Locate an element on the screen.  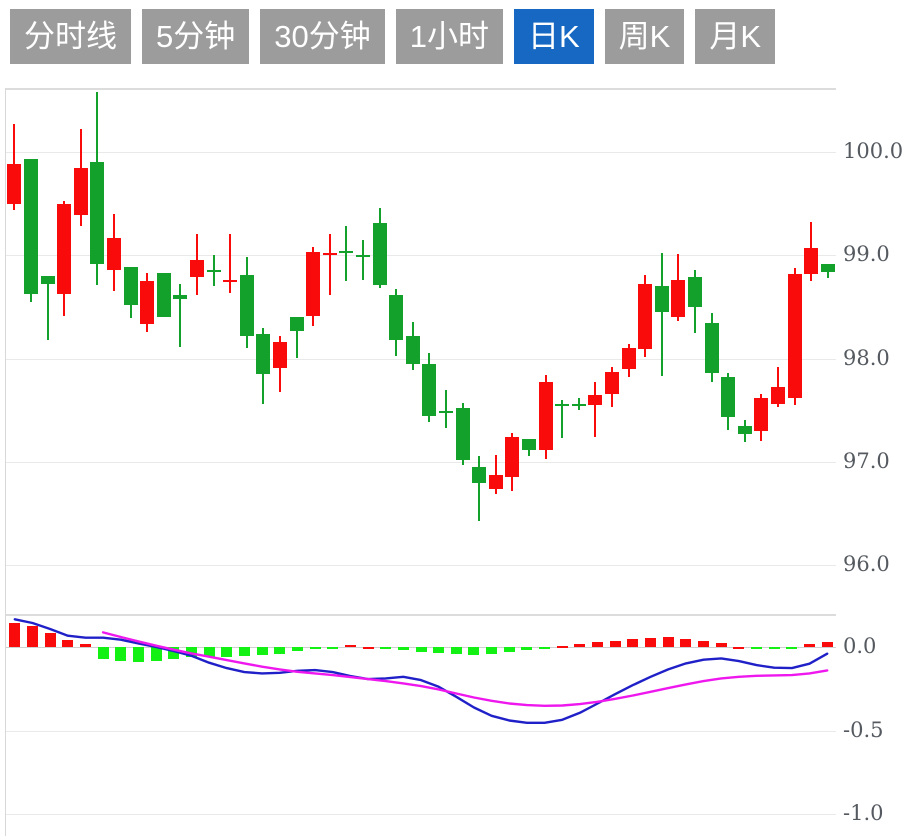
period-tab-5: 周K is located at coordinates (644, 36).